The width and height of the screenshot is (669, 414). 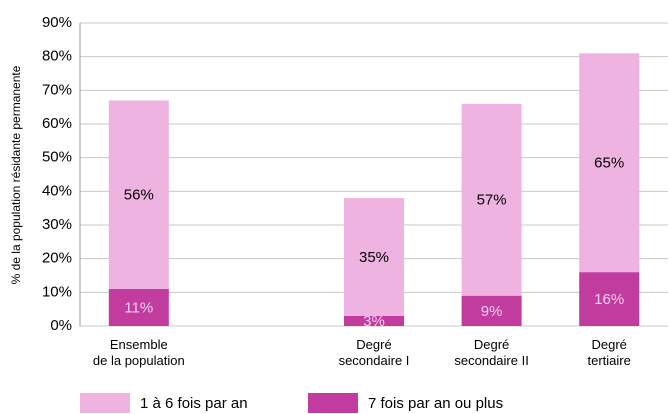 I want to click on x-tick-label-line: Ensemble, so click(x=139, y=344).